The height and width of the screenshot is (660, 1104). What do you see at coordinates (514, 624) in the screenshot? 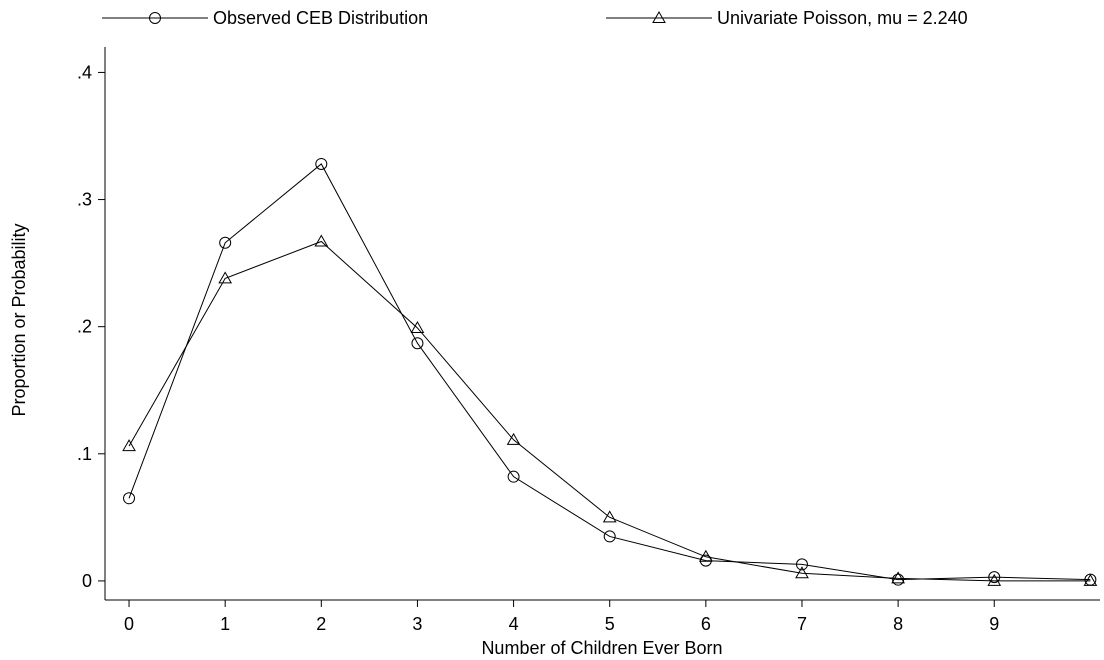
I see `x-tick-label: 4` at bounding box center [514, 624].